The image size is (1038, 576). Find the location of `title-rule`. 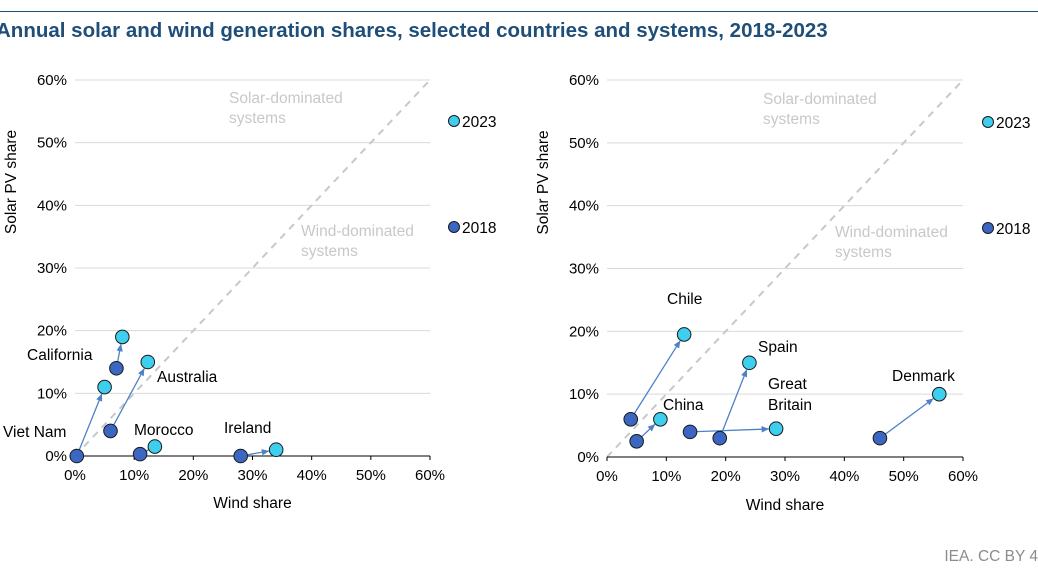

title-rule is located at coordinates (519, 11).